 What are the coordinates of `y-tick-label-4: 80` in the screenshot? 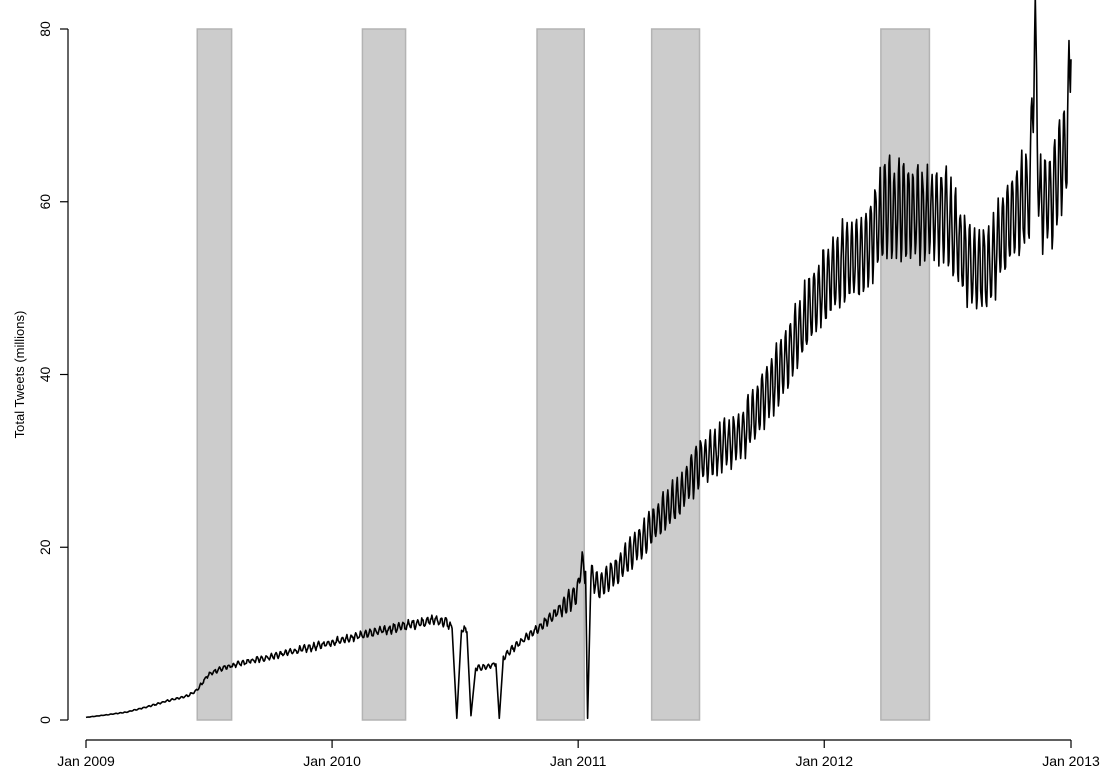 It's located at (45, 29).